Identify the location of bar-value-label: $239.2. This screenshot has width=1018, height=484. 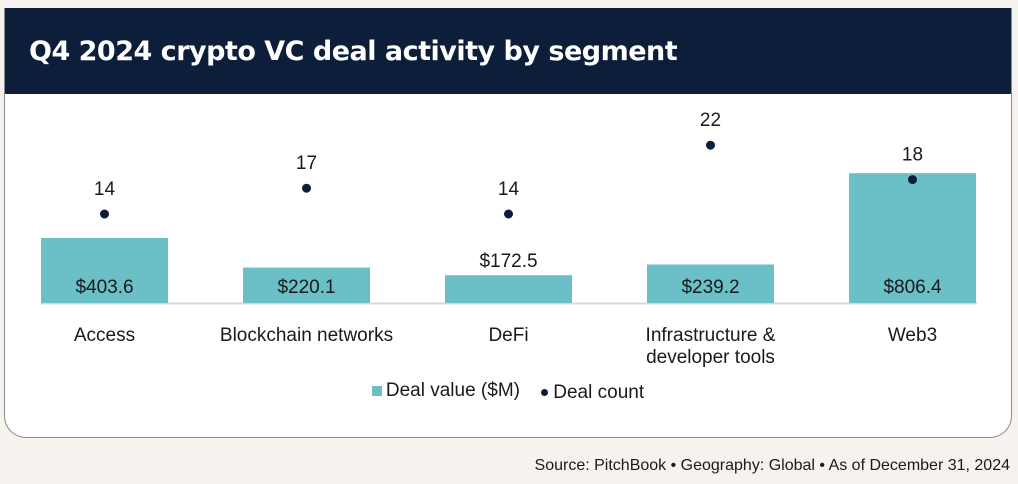
(710, 287).